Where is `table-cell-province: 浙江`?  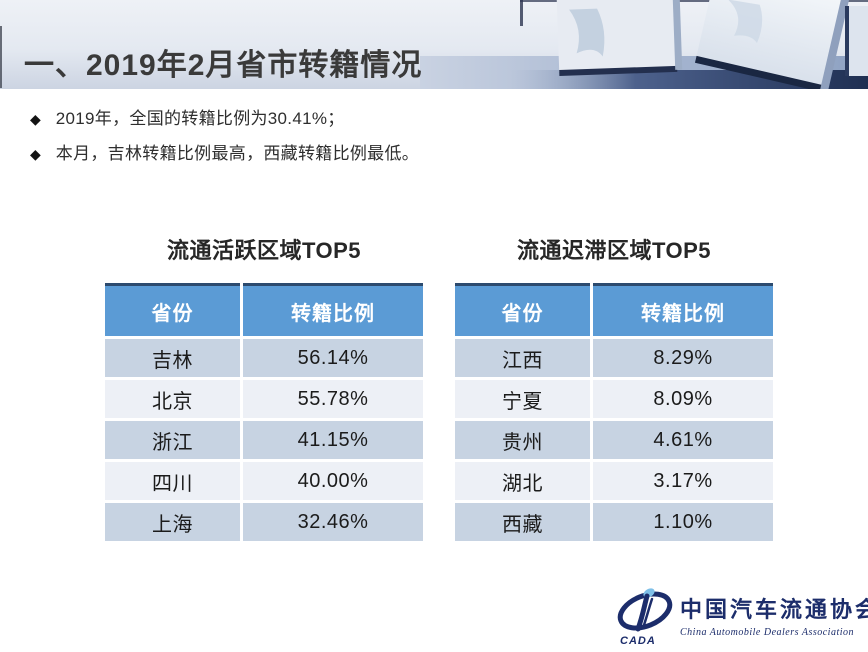
table-cell-province: 浙江 is located at coordinates (172, 440).